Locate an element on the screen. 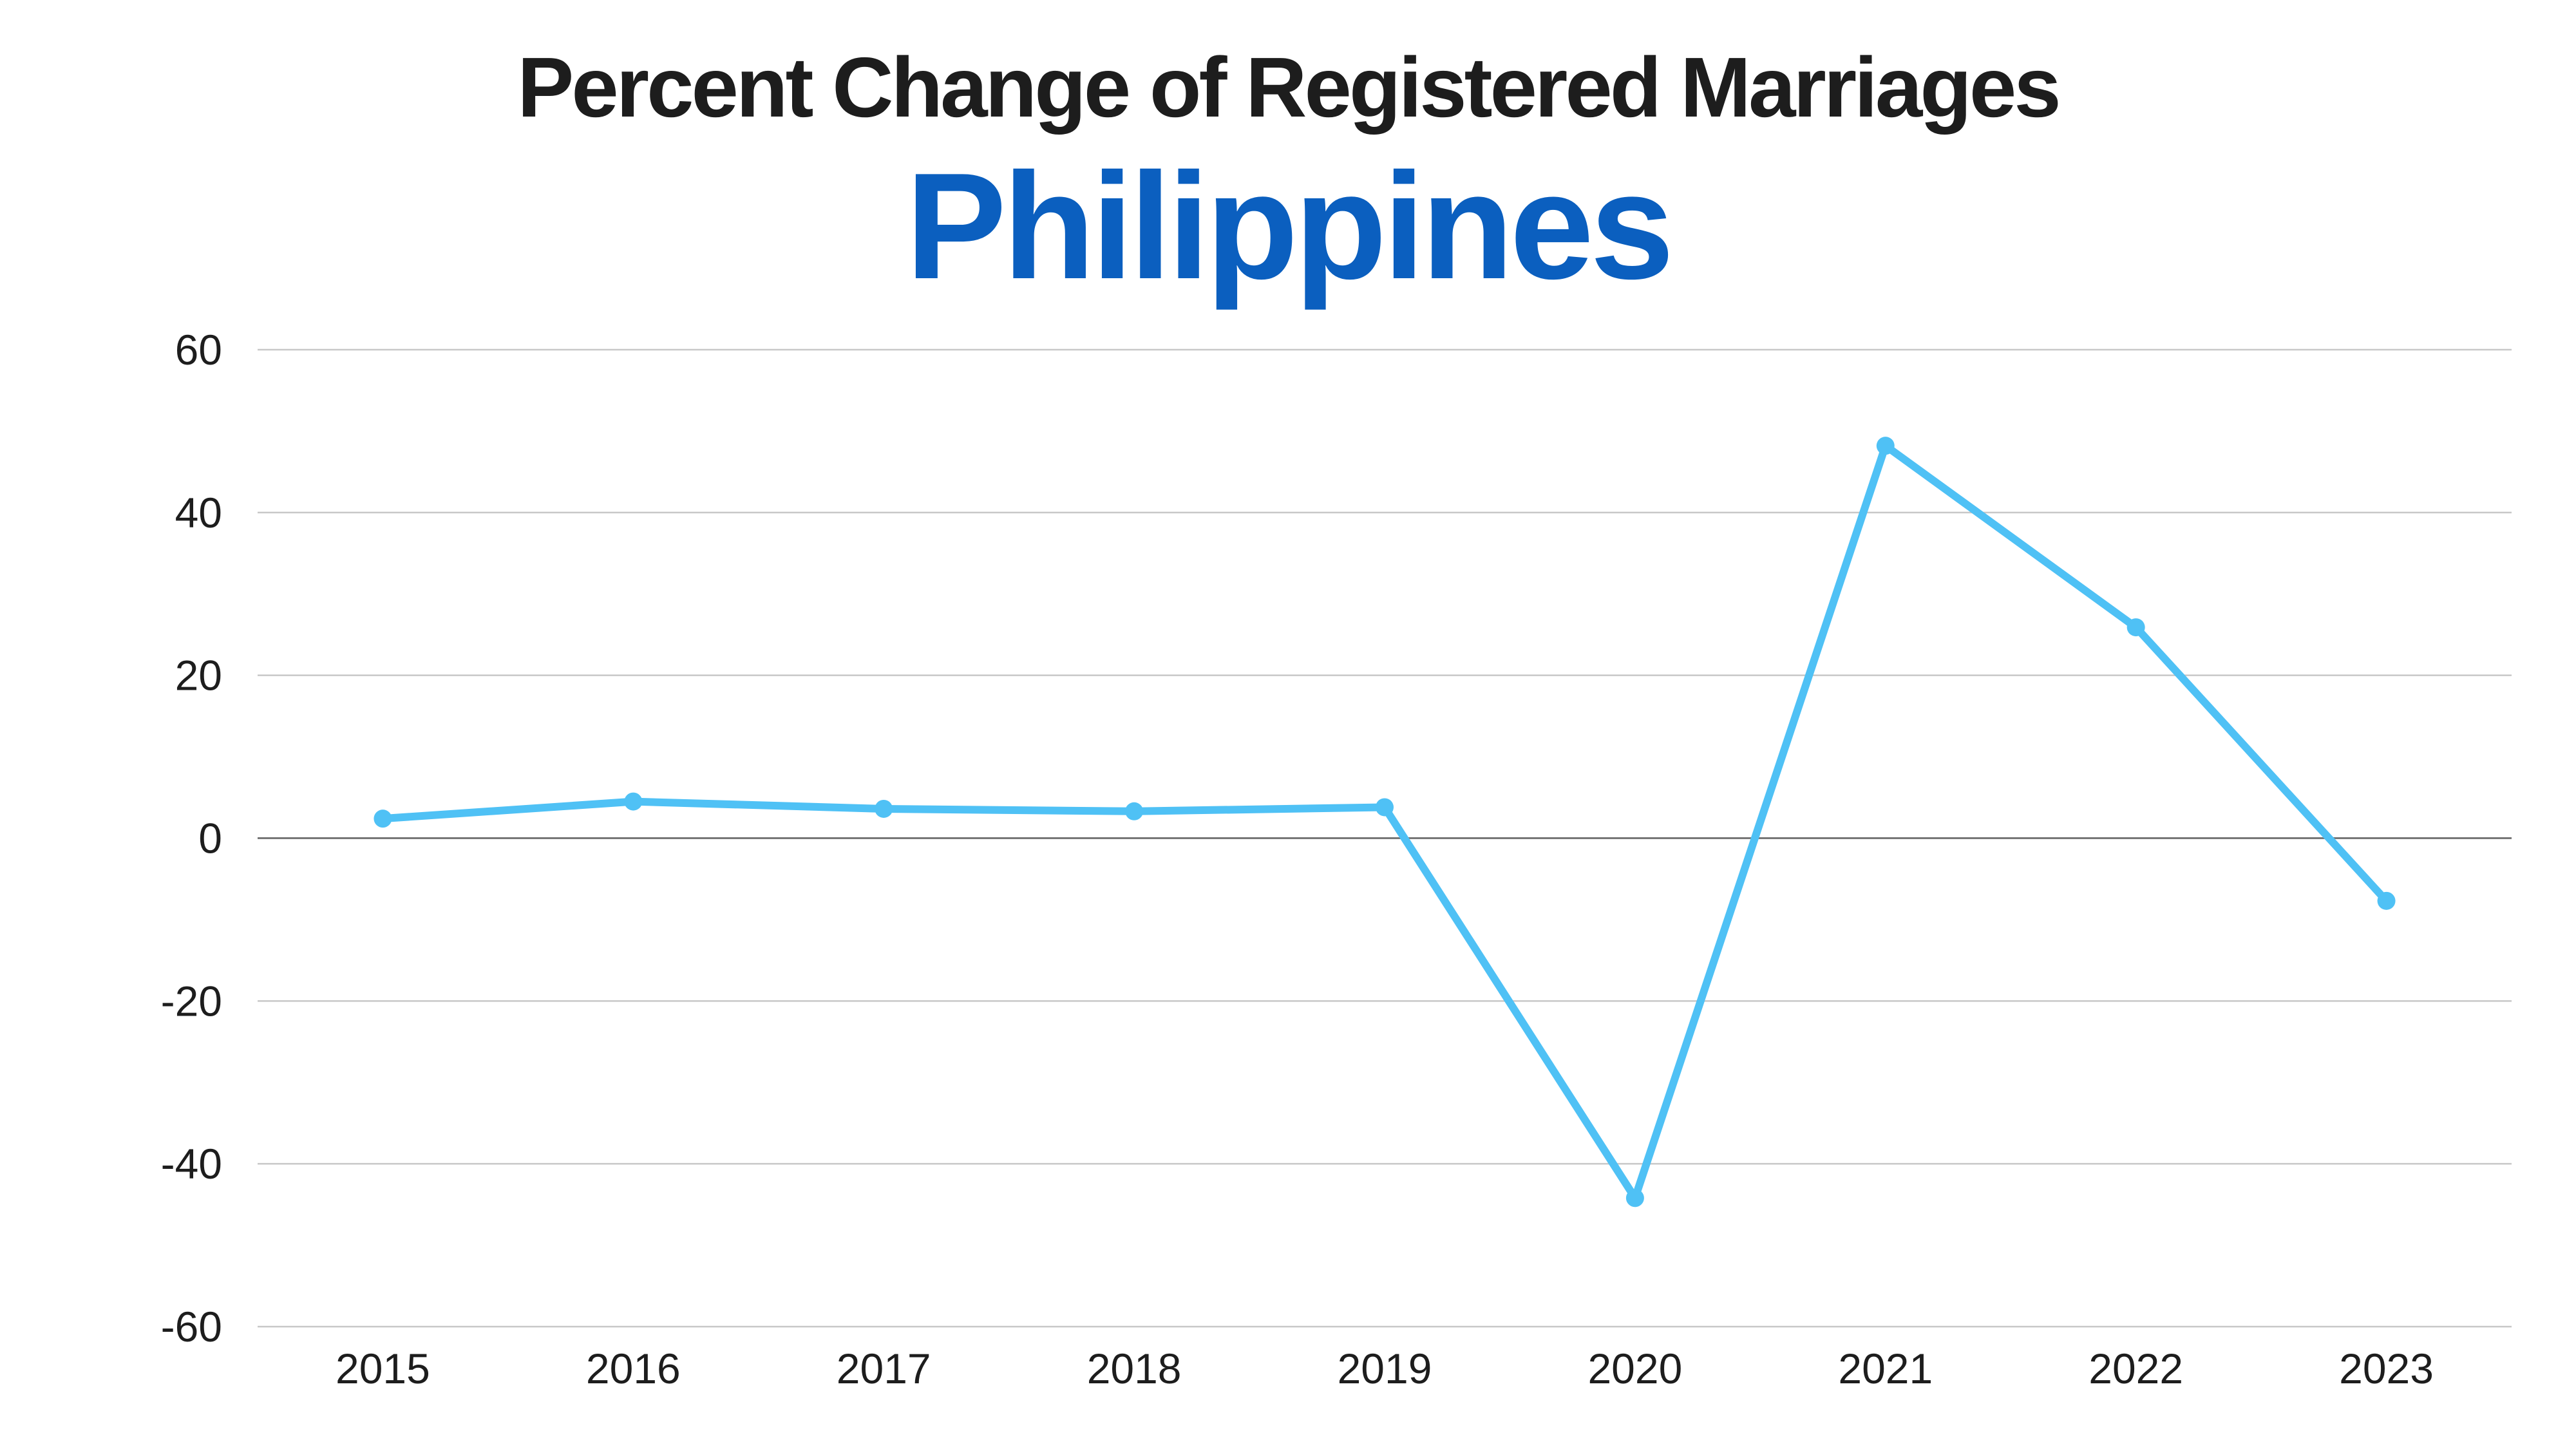 Image resolution: width=2576 pixels, height=1449 pixels. x-tick-label: 2015 is located at coordinates (383, 1368).